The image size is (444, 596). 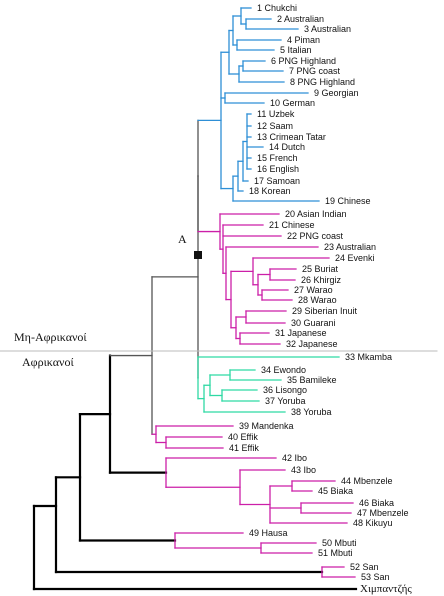 What do you see at coordinates (303, 40) in the screenshot?
I see `leaf-label: 4 Piman` at bounding box center [303, 40].